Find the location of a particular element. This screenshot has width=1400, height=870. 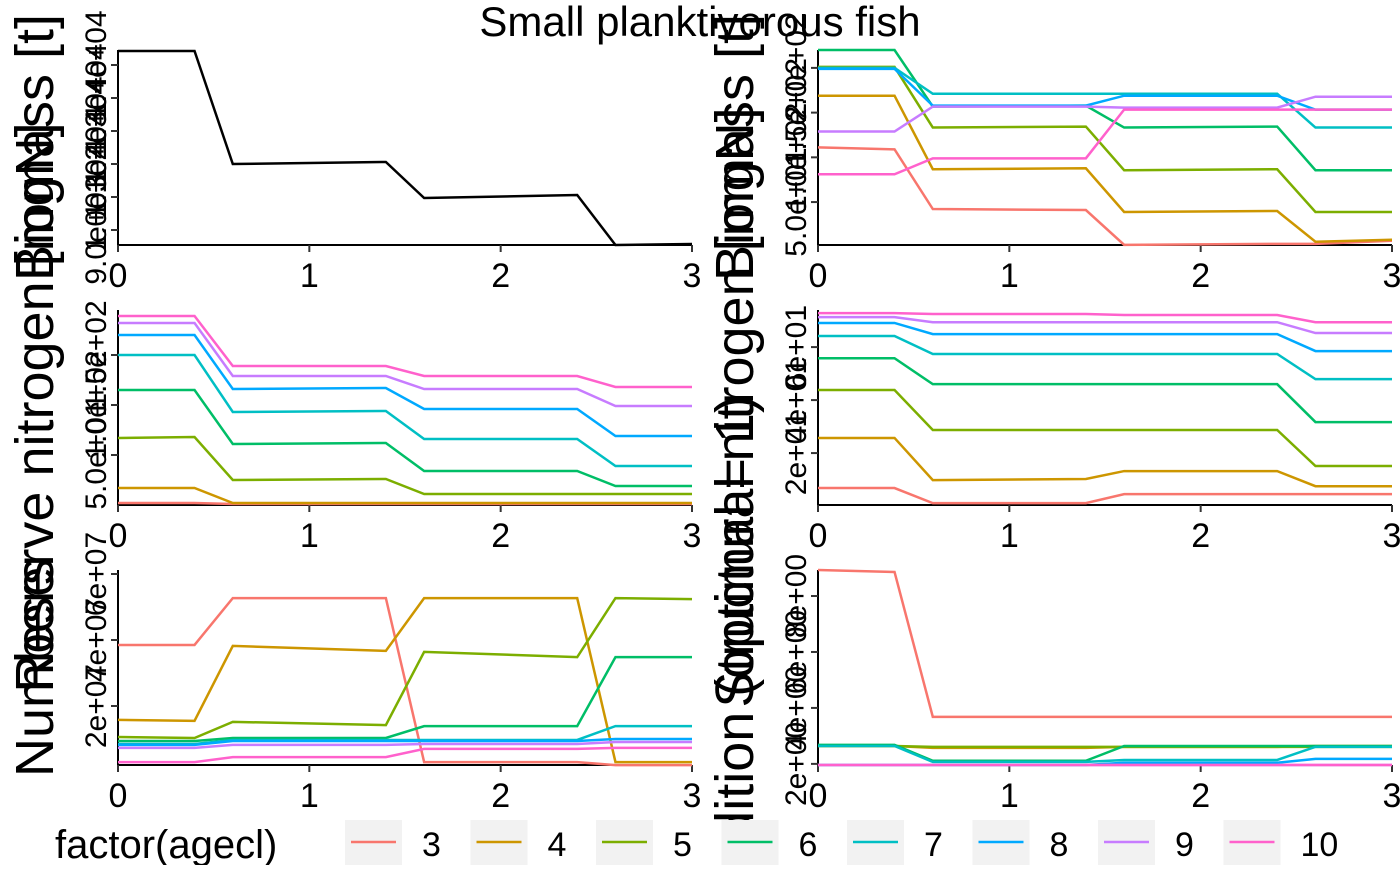

legend-title: factor(agecl) is located at coordinates (166, 844).